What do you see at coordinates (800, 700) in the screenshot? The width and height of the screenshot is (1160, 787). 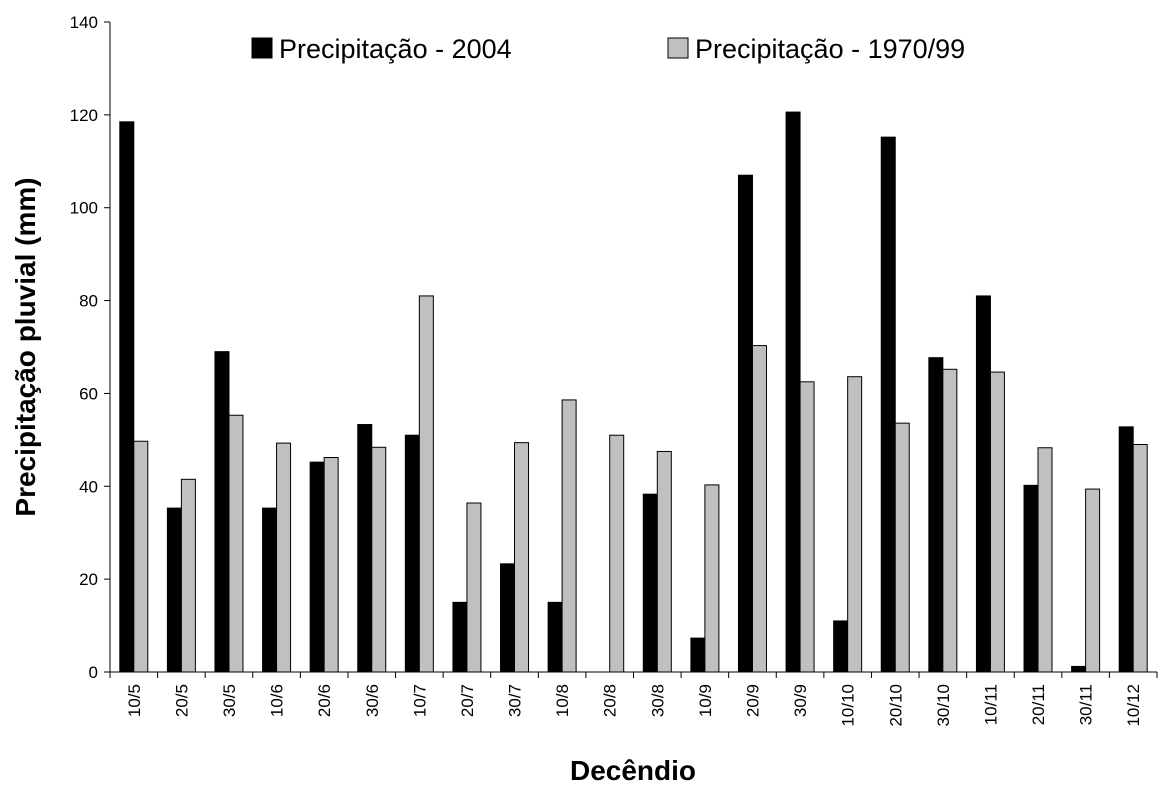 I see `x-tick-label: 30/9` at bounding box center [800, 700].